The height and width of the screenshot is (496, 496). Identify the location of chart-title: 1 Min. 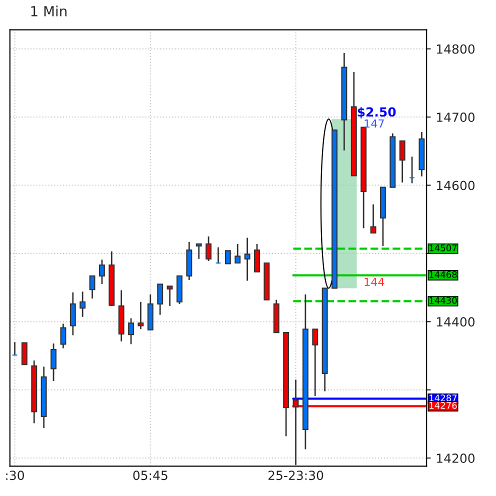
(48, 11).